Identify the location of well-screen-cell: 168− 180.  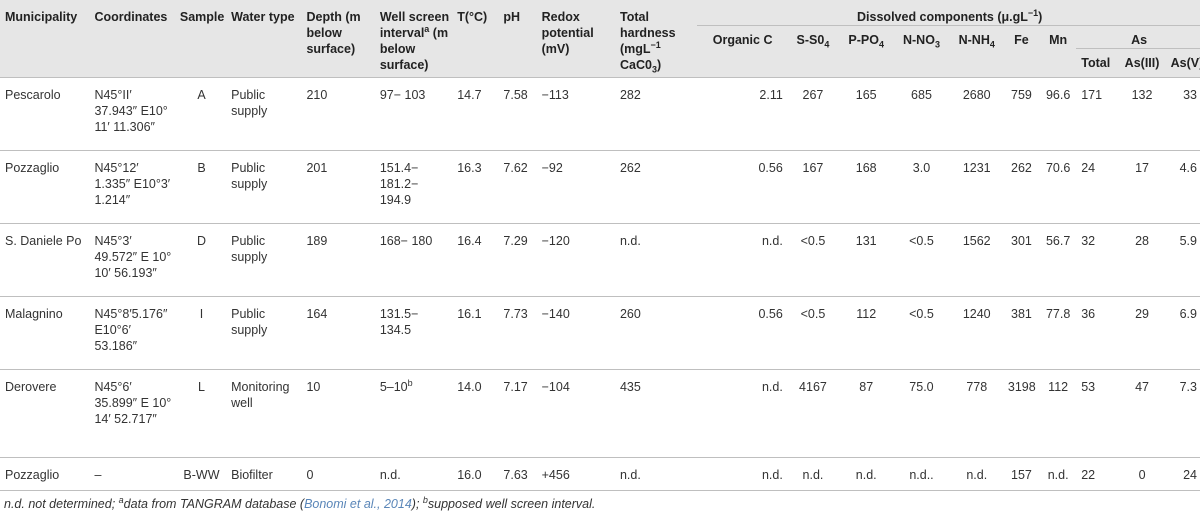
(413, 260).